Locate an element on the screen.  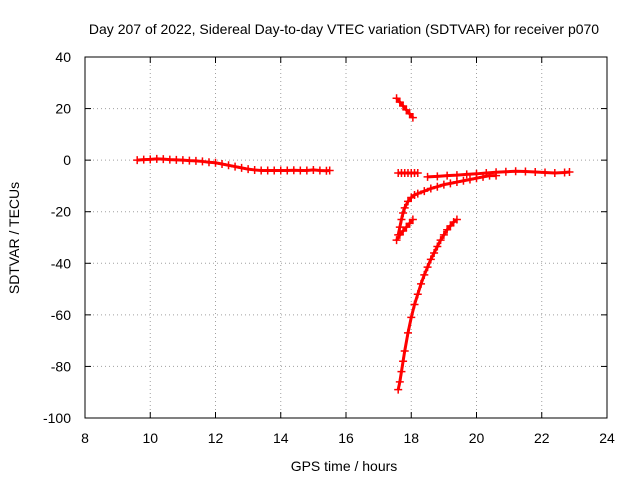
x-tick-label: 24 is located at coordinates (607, 438).